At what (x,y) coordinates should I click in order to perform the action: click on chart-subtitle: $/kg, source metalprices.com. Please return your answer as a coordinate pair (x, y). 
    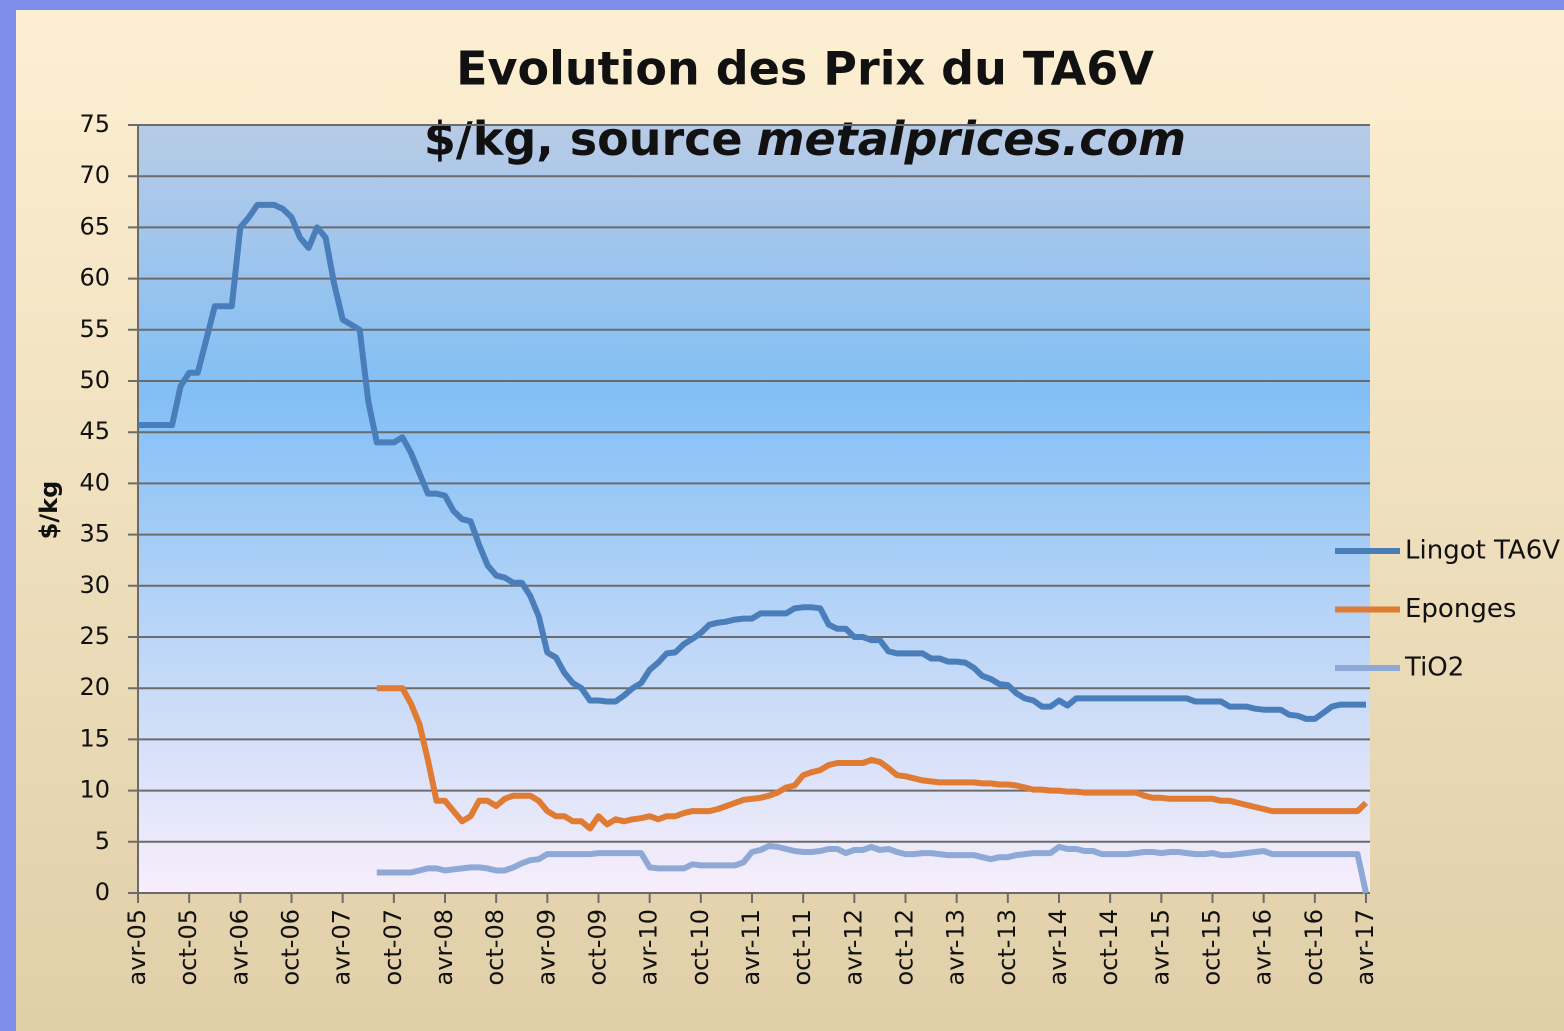
    Looking at the image, I should click on (805, 139).